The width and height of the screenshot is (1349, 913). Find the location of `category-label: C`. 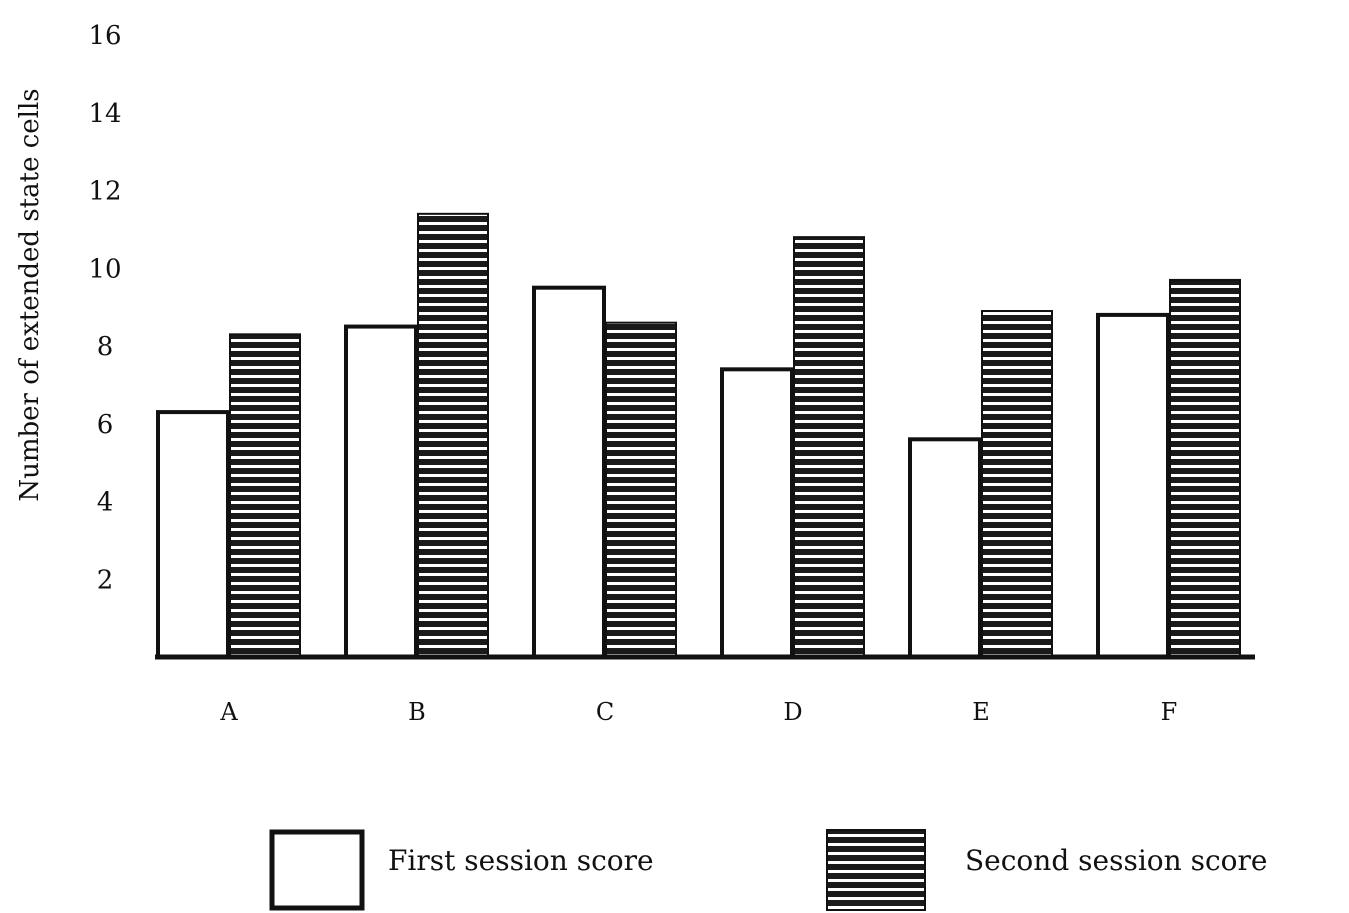

category-label: C is located at coordinates (605, 712).